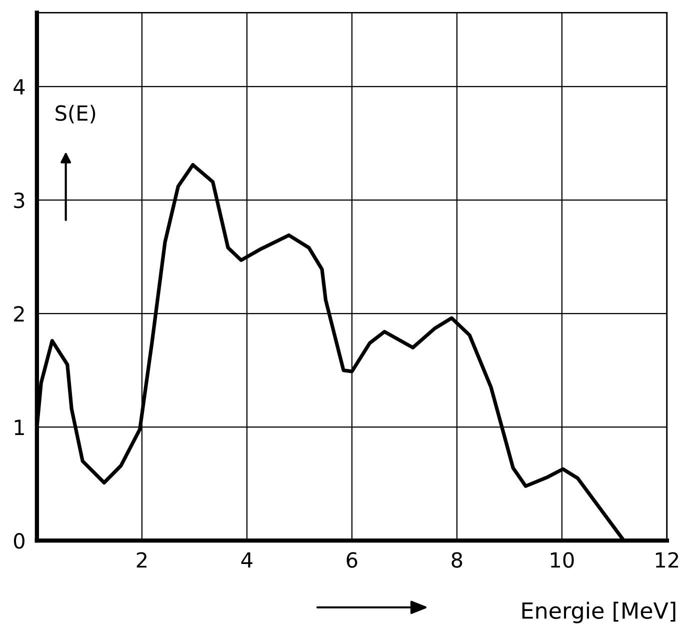 Image resolution: width=684 pixels, height=636 pixels. I want to click on y-tick-label: 1, so click(19, 427).